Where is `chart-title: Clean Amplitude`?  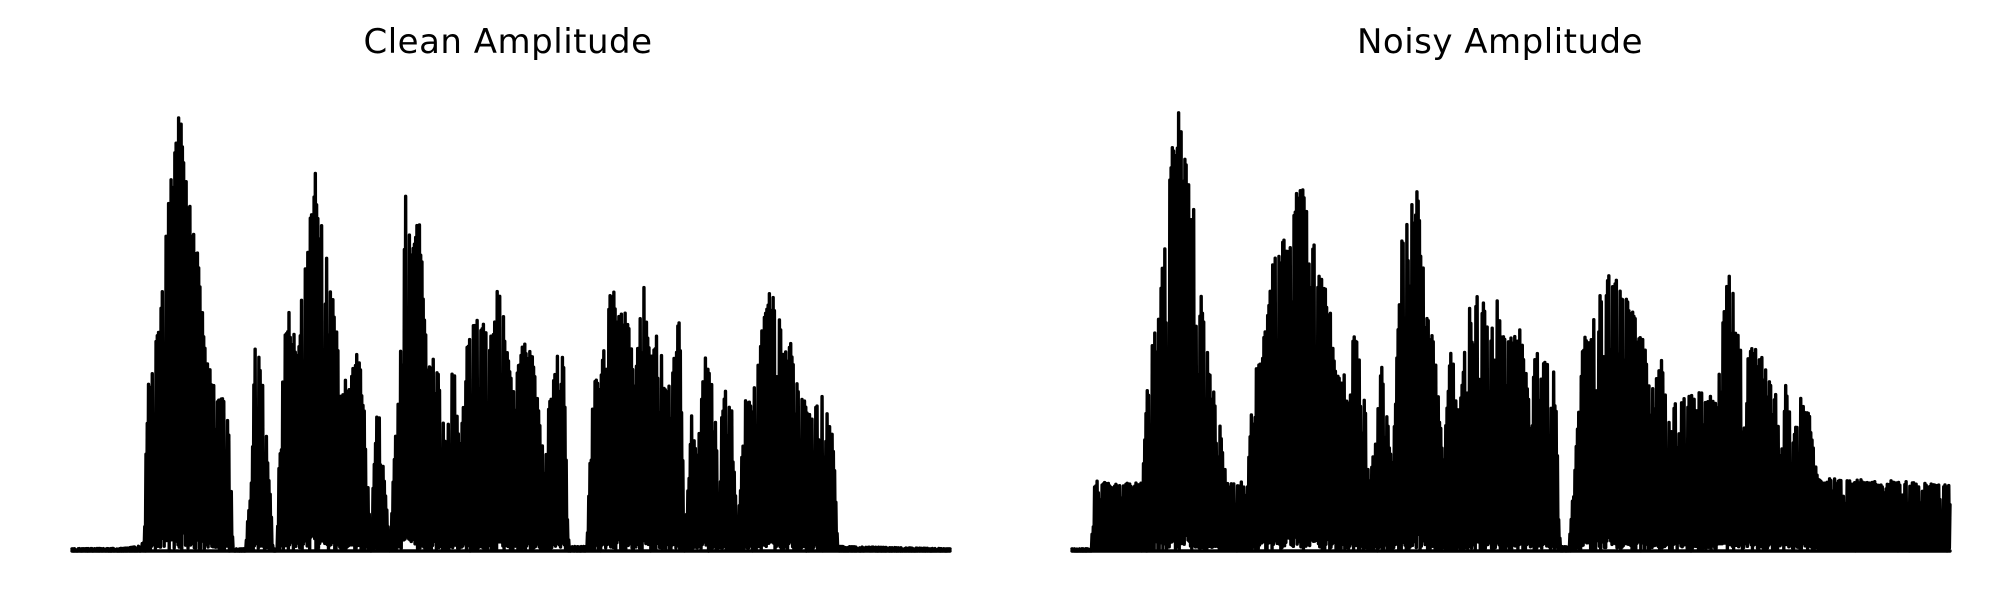
chart-title: Clean Amplitude is located at coordinates (508, 42).